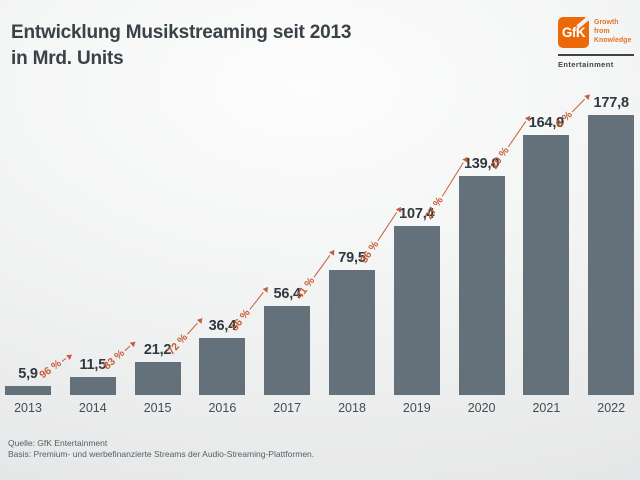 The height and width of the screenshot is (480, 640). I want to click on chart-title-line1: Entwicklung Musikstreaming seit 2013, so click(181, 32).